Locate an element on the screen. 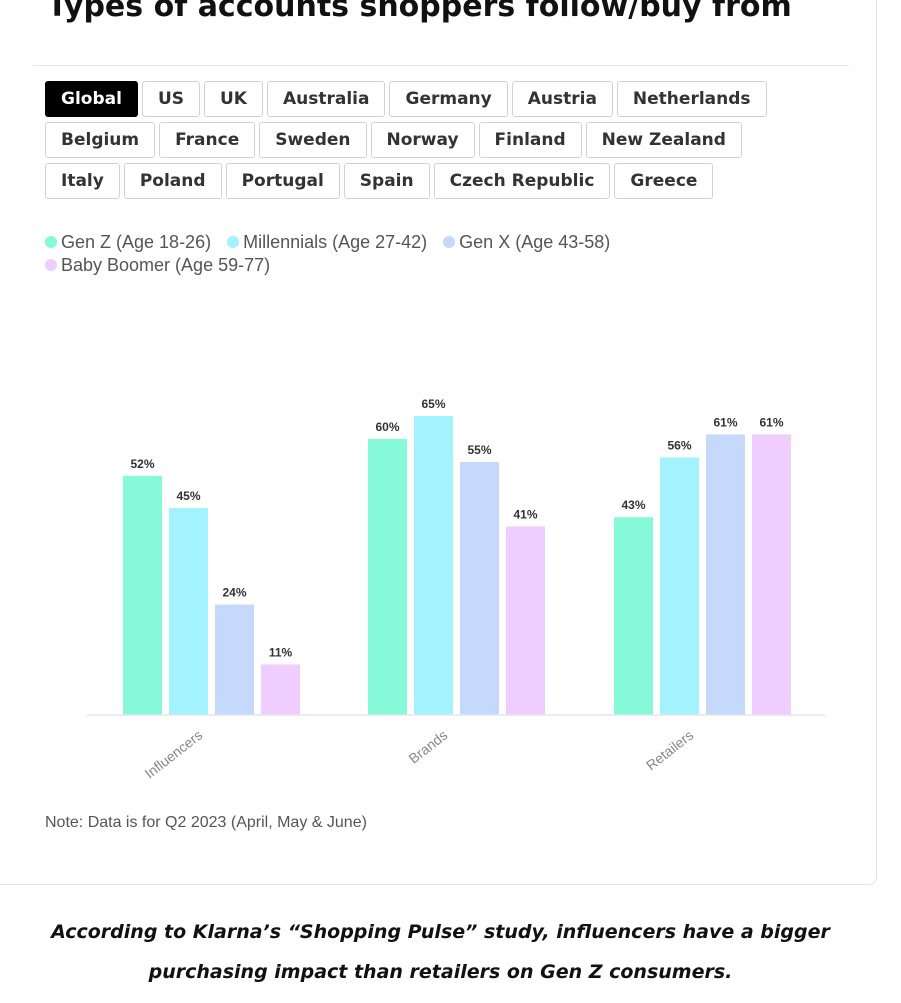  data-label: 41% is located at coordinates (525, 514).